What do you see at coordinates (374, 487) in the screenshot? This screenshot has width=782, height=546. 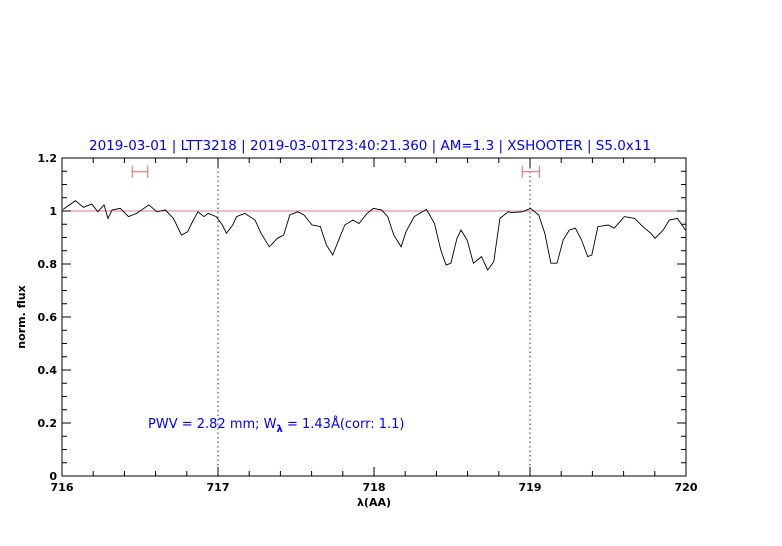 I see `x-tick-label: 718` at bounding box center [374, 487].